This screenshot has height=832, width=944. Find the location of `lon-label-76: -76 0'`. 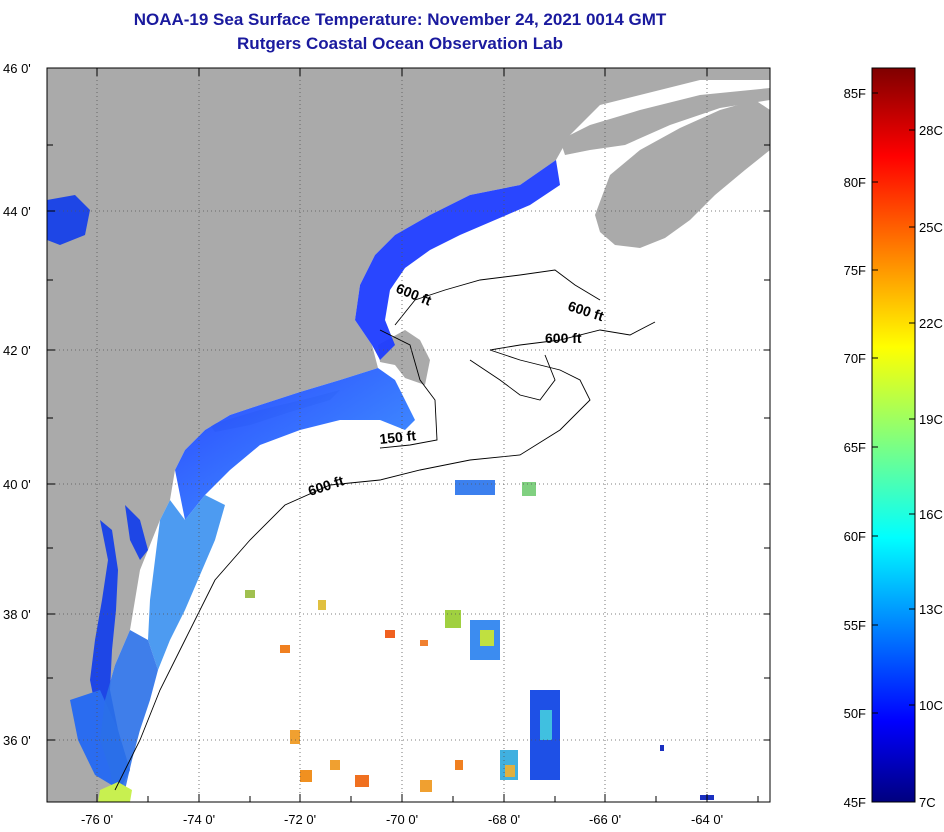

lon-label-76: -76 0' is located at coordinates (97, 819).